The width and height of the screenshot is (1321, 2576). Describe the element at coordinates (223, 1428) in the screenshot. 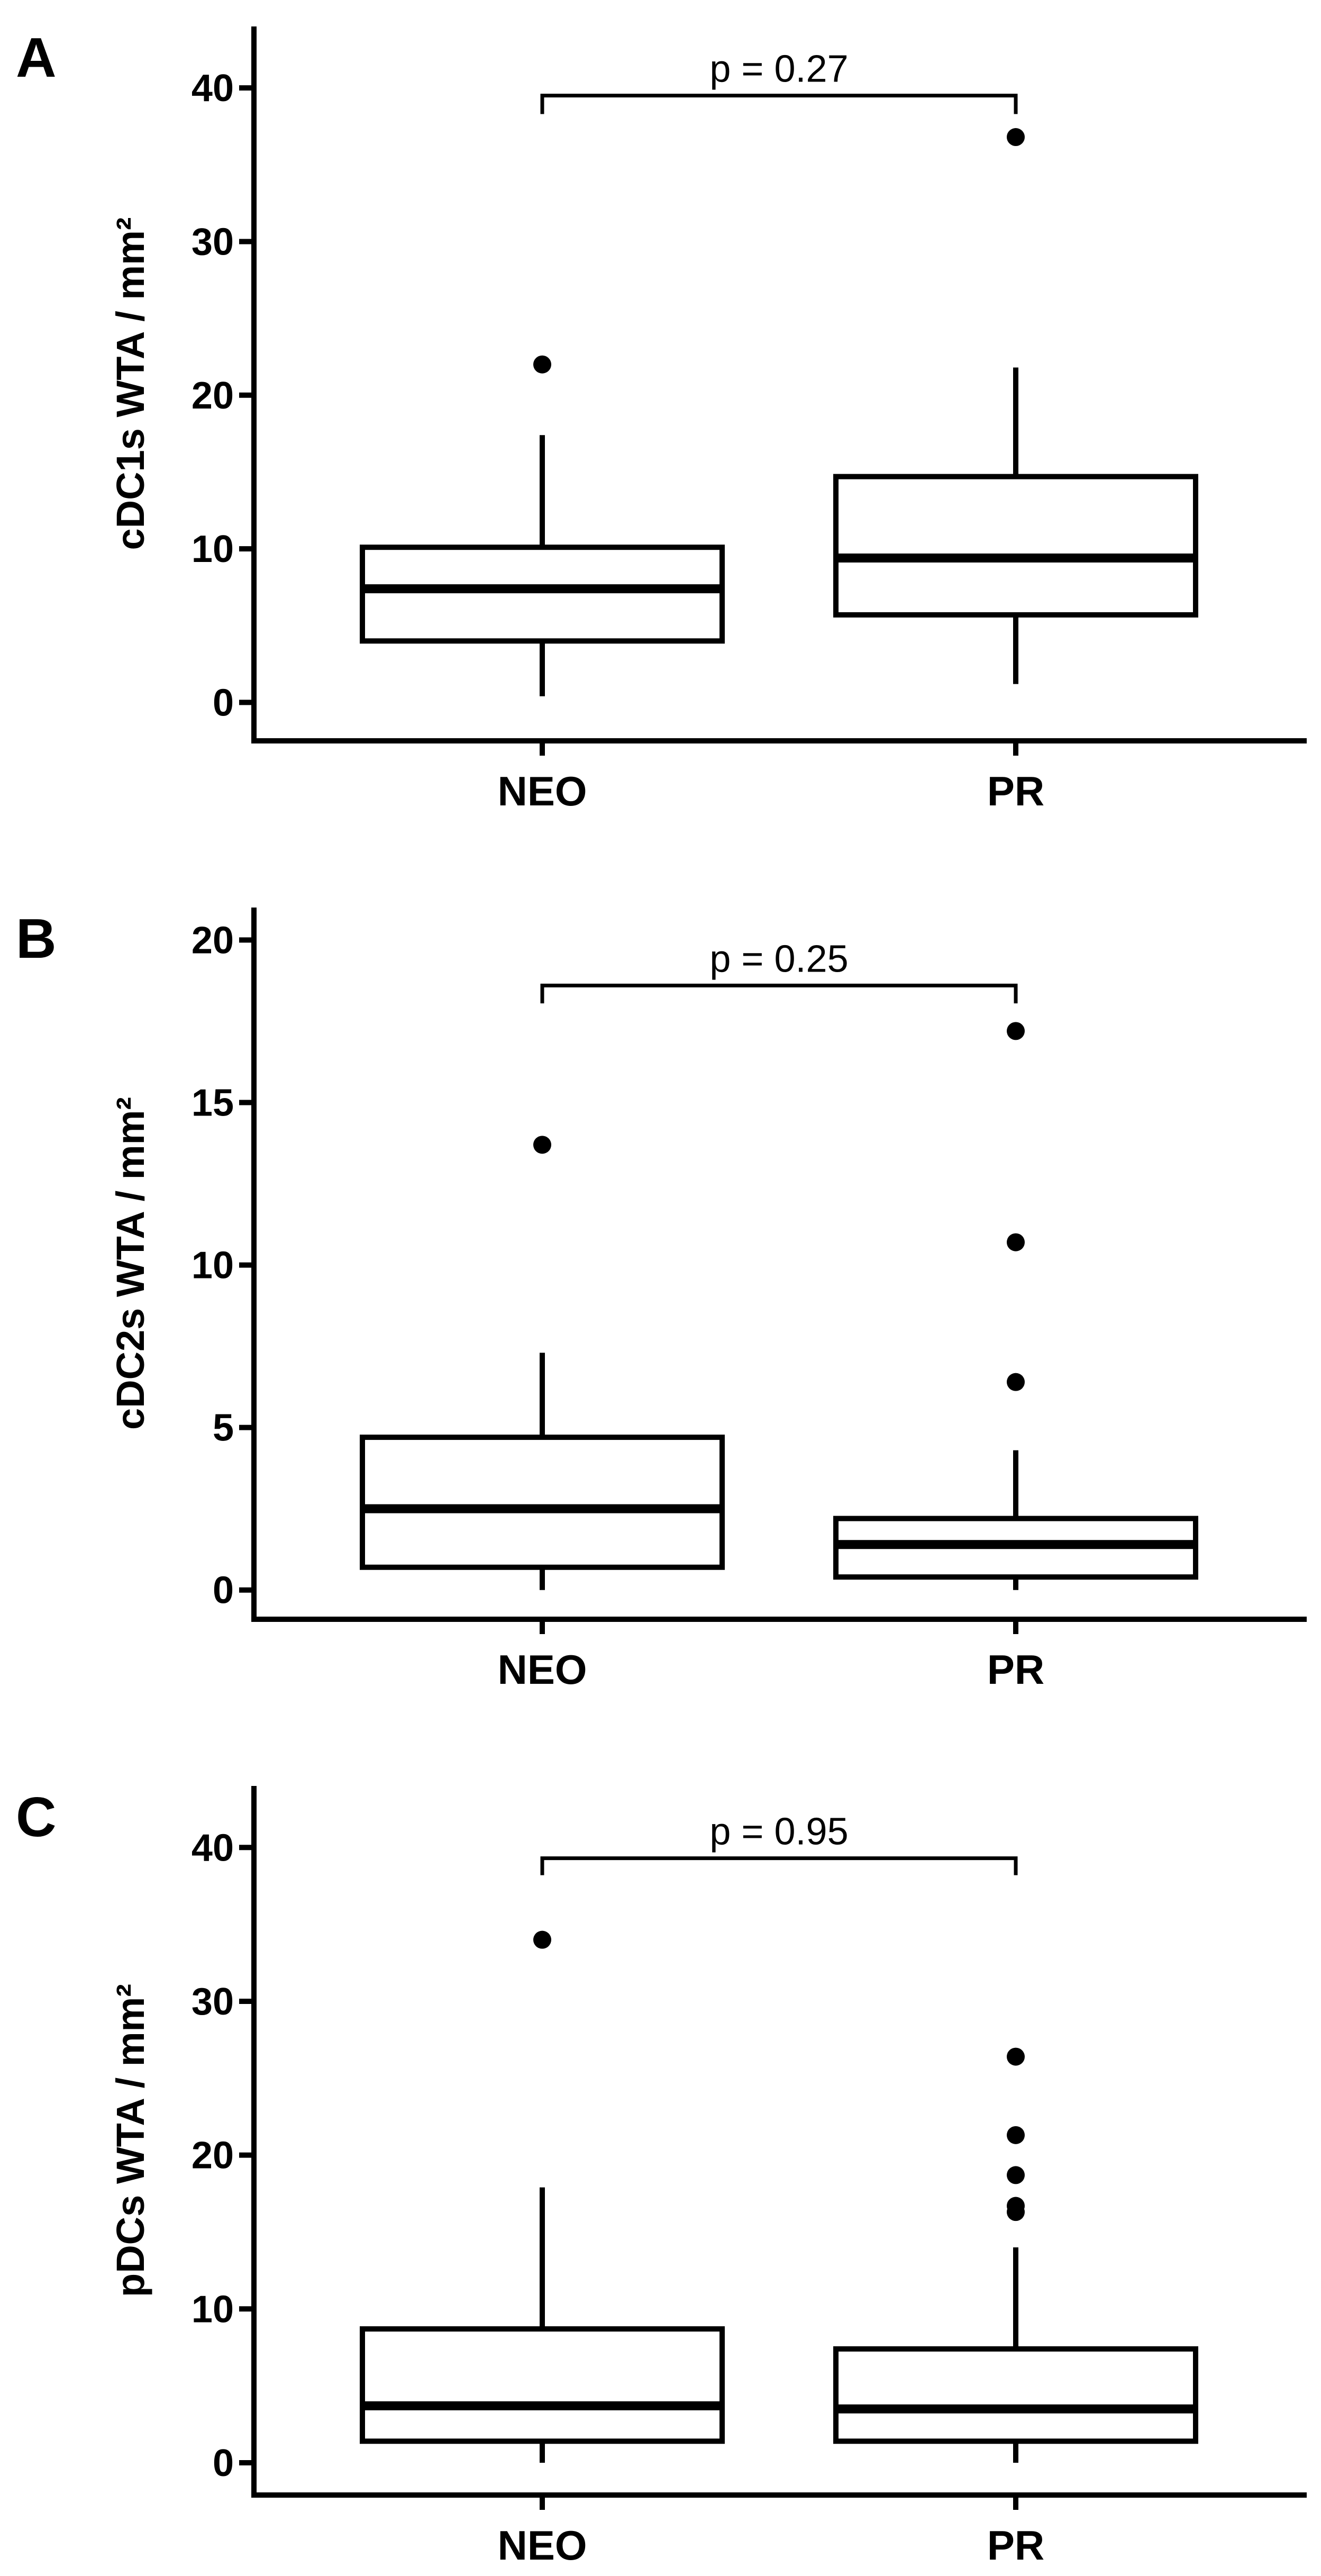

I see `y-tick-label: 5` at that location.